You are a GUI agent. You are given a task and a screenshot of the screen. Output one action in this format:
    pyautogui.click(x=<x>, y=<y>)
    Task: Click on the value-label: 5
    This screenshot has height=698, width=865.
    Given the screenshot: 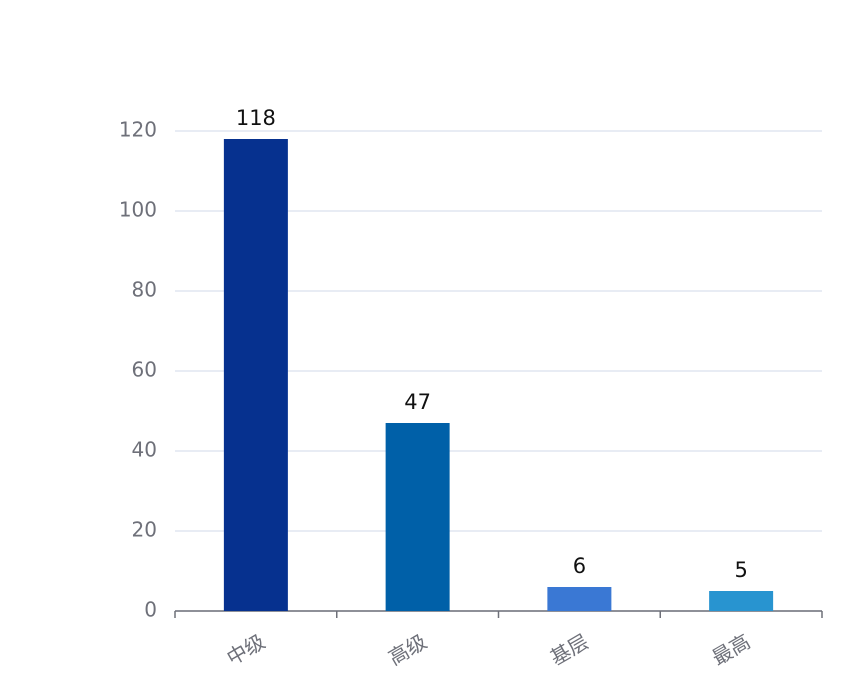 What is the action you would take?
    pyautogui.click(x=740, y=570)
    